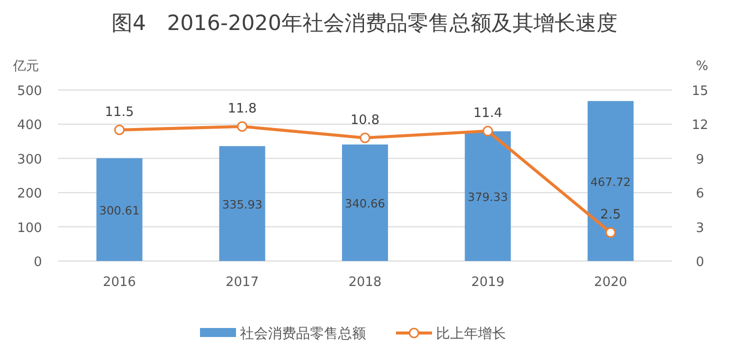 This screenshot has height=359, width=729. Describe the element at coordinates (119, 112) in the screenshot. I see `data-label: 11.5` at that location.